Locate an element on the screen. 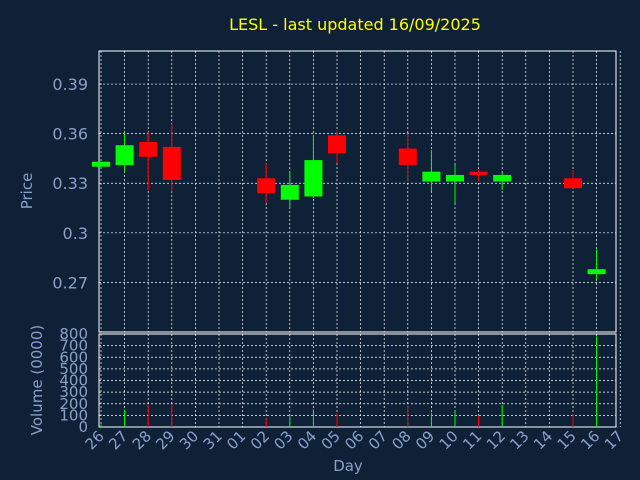 This screenshot has width=640, height=480. volume-tick-label: 500 is located at coordinates (73, 369).